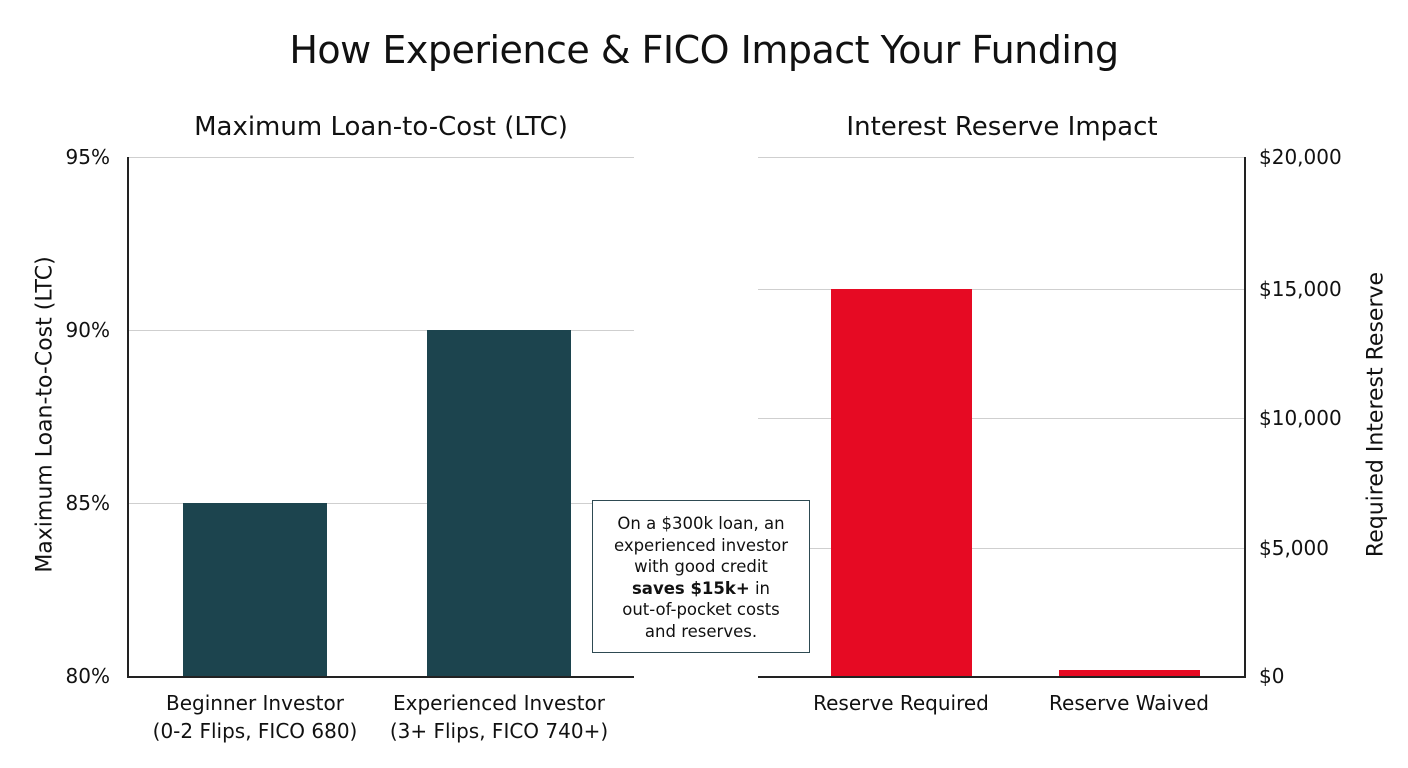 This screenshot has width=1408, height=768. What do you see at coordinates (1272, 676) in the screenshot?
I see `ytick-0: $0` at bounding box center [1272, 676].